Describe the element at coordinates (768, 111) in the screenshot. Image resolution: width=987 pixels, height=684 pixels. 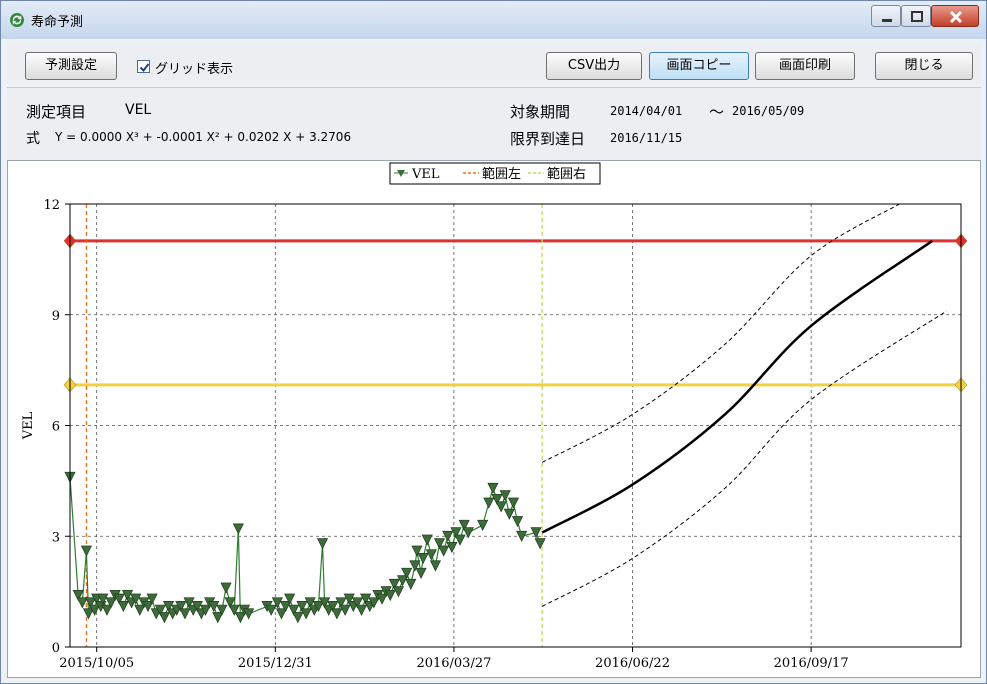
I see `period-end: 2016/05/09` at that location.